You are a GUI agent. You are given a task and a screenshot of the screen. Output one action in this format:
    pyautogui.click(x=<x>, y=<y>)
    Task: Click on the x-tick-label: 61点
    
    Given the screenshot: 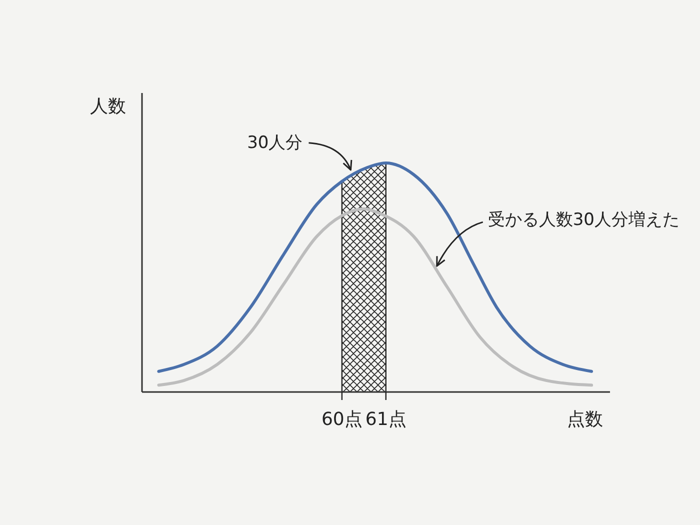 What is the action you would take?
    pyautogui.click(x=385, y=419)
    